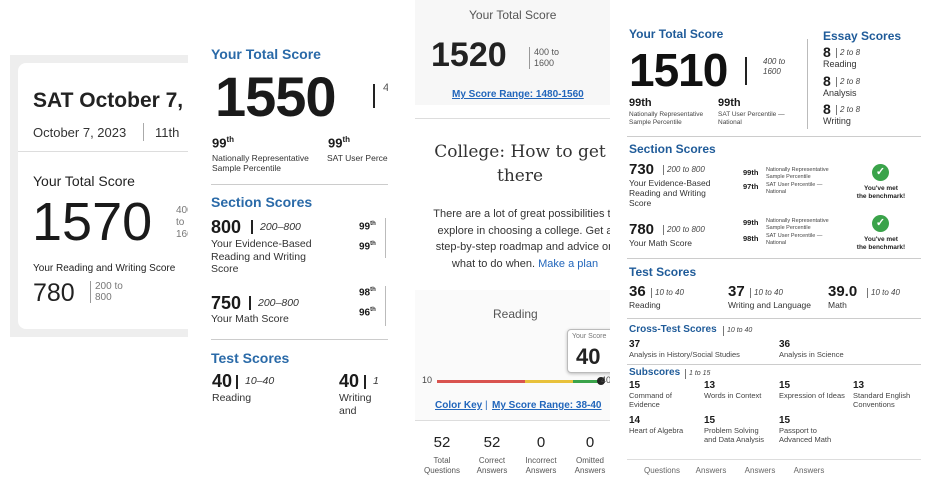 The width and height of the screenshot is (933, 499). Describe the element at coordinates (848, 82) in the screenshot. I see `essay-analysis-range: 2 to 8` at that location.